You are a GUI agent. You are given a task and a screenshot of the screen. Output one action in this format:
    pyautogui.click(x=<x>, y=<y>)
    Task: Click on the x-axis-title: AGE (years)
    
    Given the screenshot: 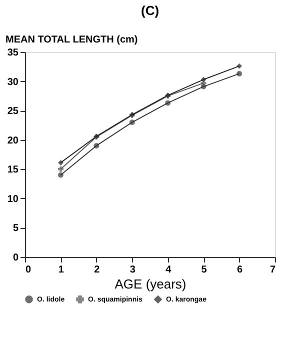 What is the action you would take?
    pyautogui.click(x=150, y=284)
    